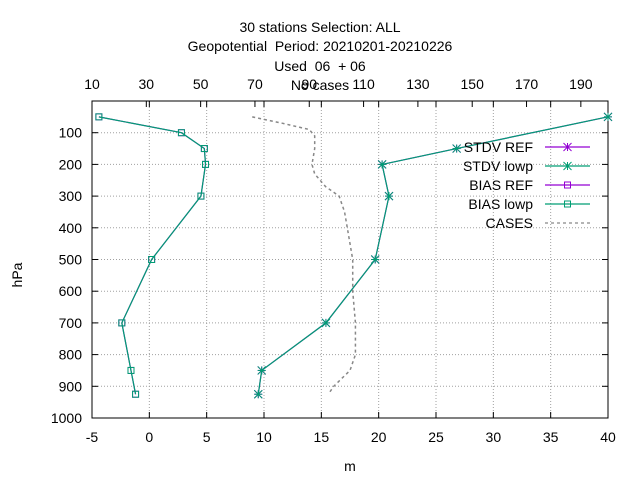 The image size is (640, 480). What do you see at coordinates (71, 164) in the screenshot?
I see `y-tick-label: 200` at bounding box center [71, 164].